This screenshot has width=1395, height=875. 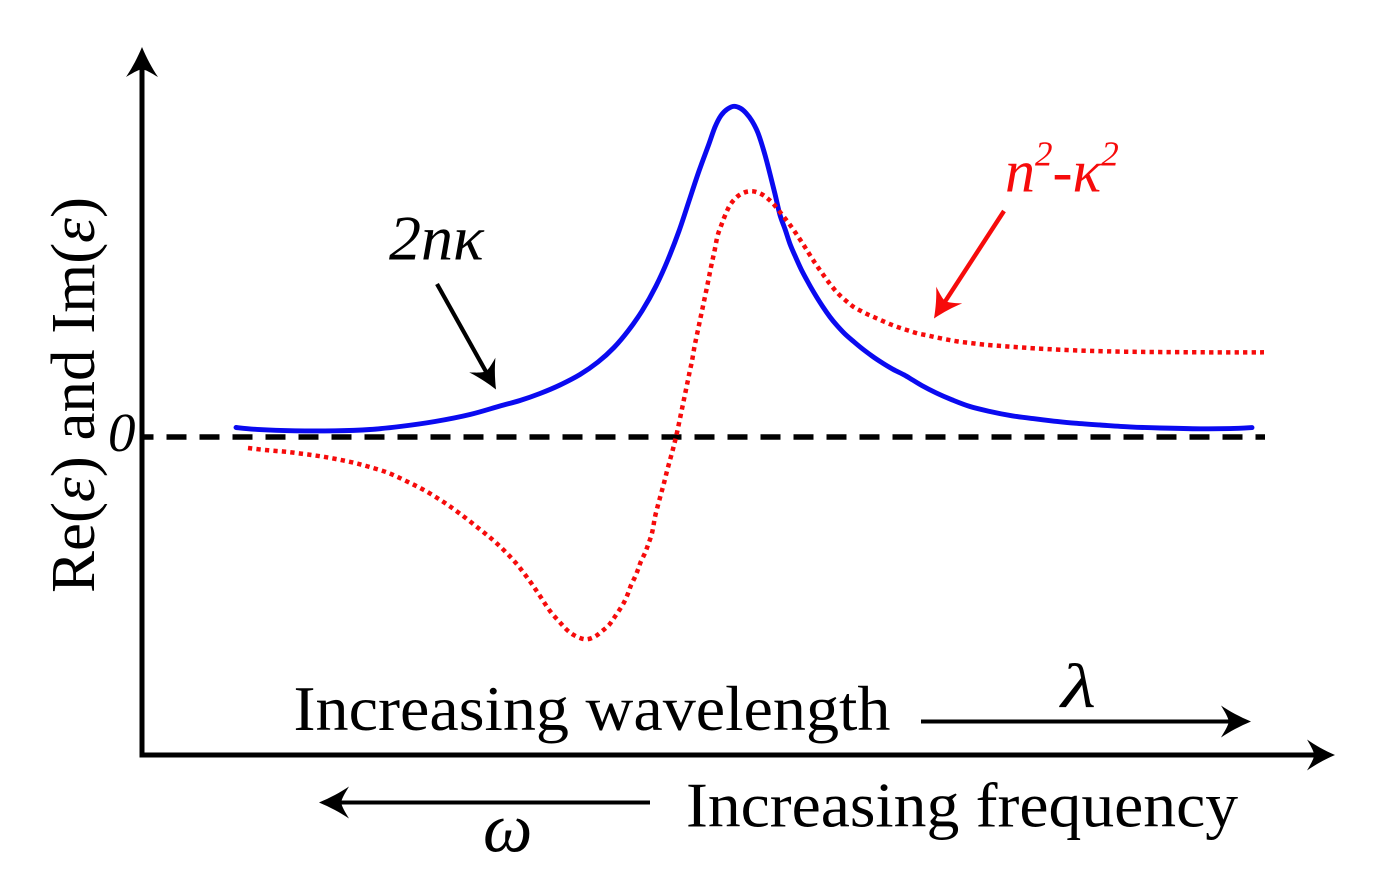 What do you see at coordinates (74, 395) in the screenshot?
I see `svg-text: Re(ε) and Im(ε)` at bounding box center [74, 395].